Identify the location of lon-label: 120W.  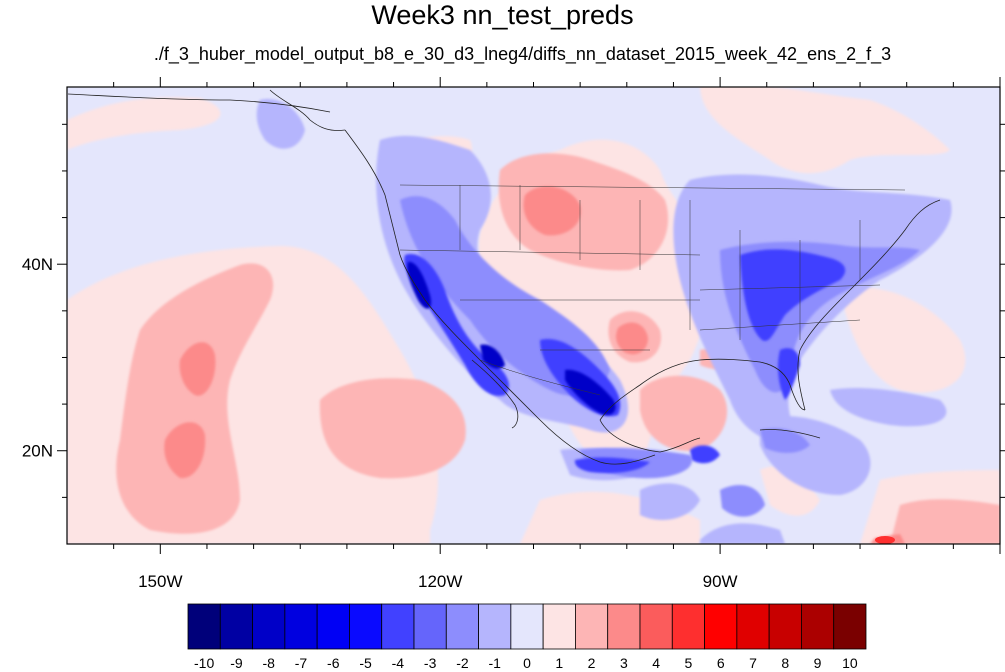
(440, 581).